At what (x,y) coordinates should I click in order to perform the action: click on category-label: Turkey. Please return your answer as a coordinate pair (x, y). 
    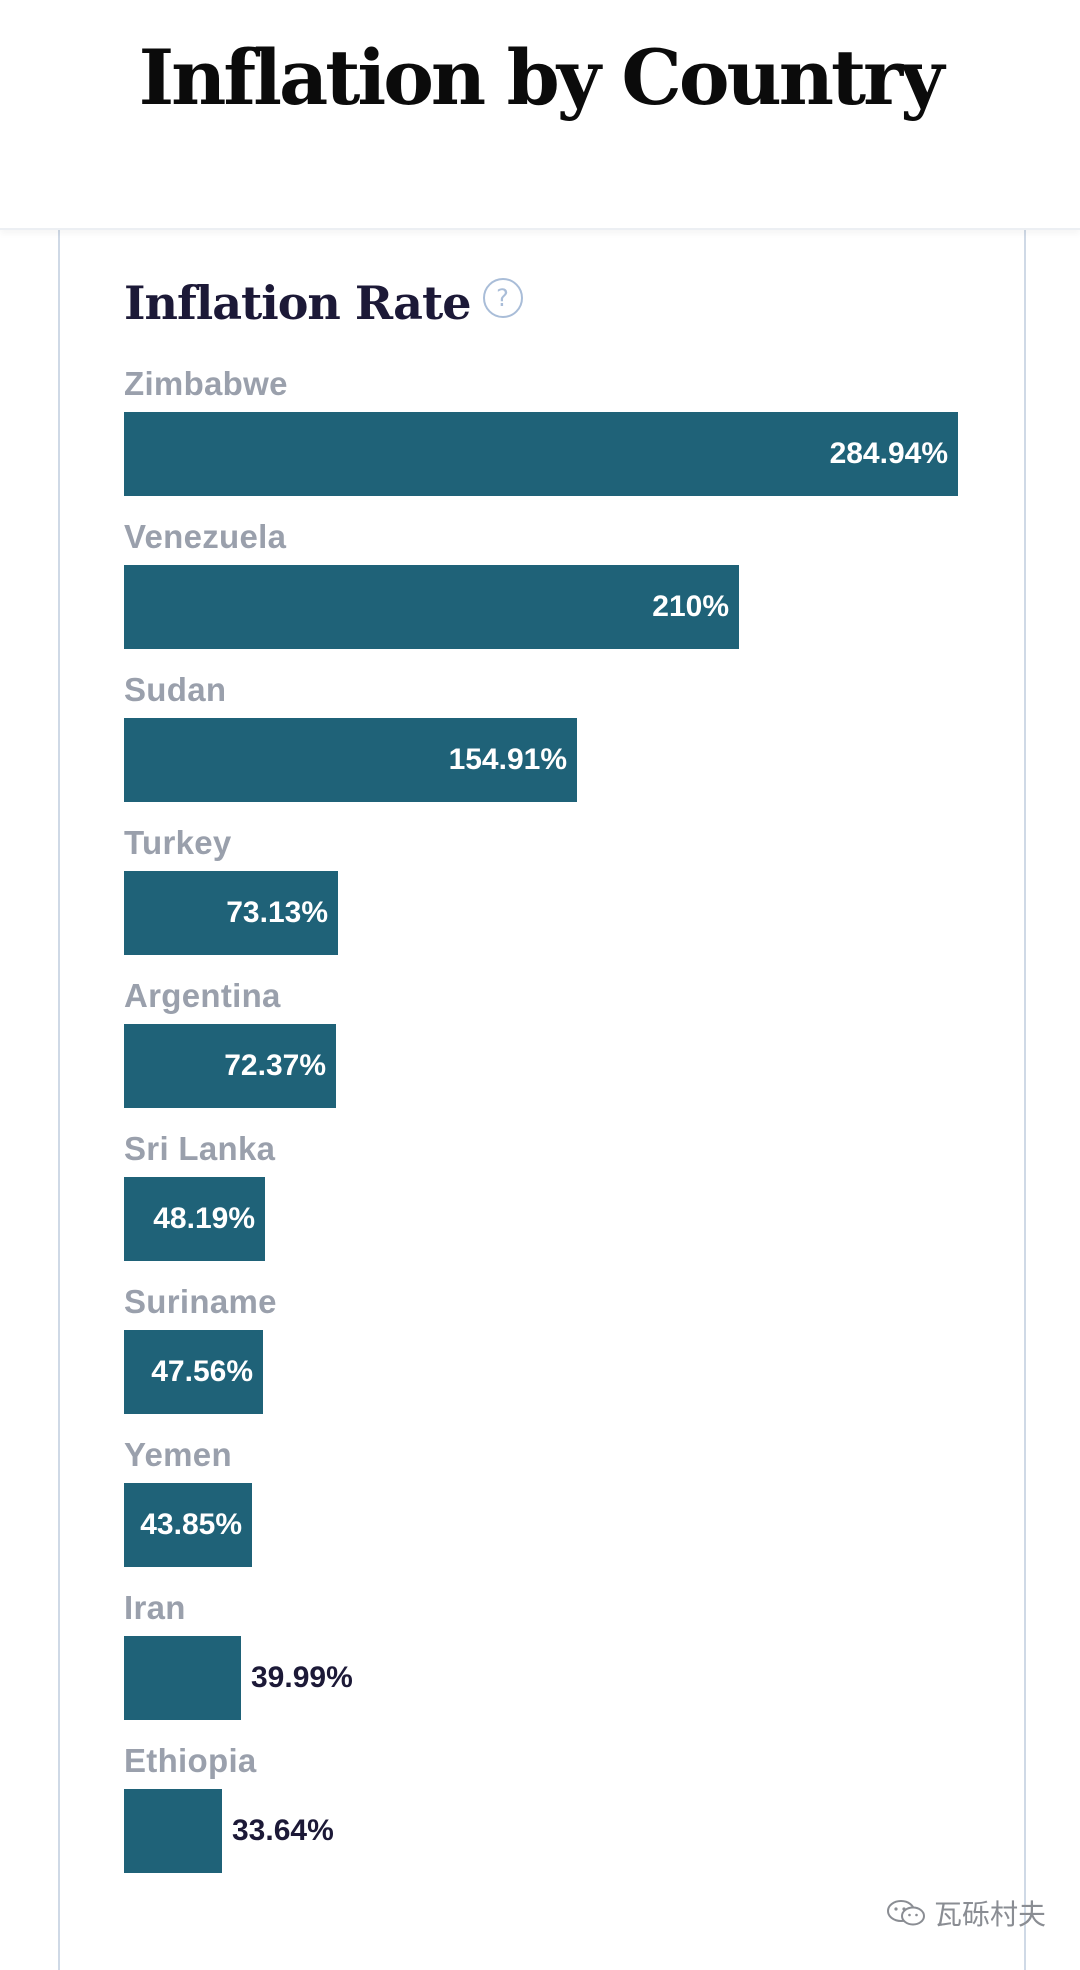
    Looking at the image, I should click on (178, 842).